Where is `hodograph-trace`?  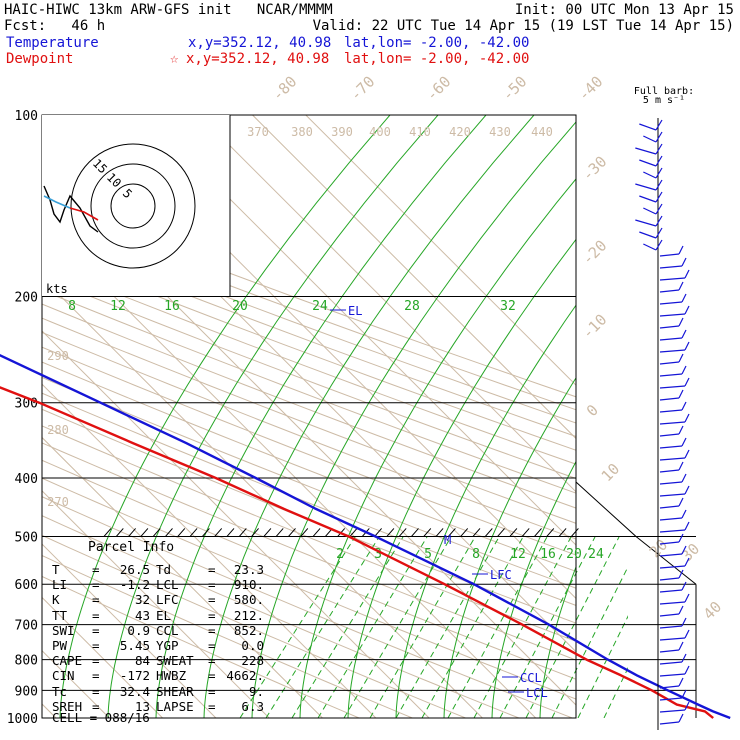 hodograph-trace is located at coordinates (71, 209).